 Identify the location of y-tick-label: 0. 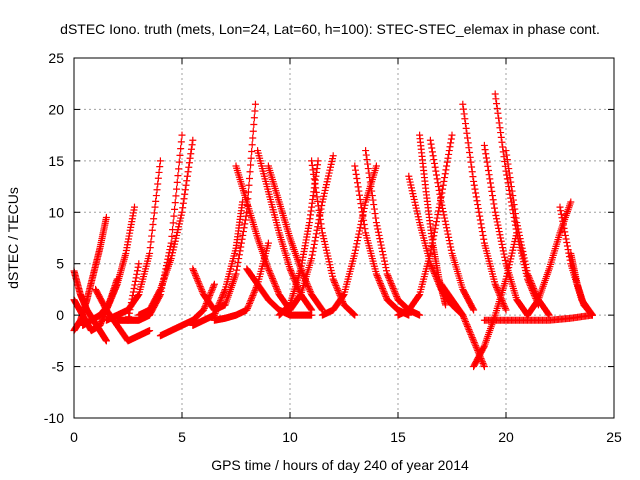
(60, 315).